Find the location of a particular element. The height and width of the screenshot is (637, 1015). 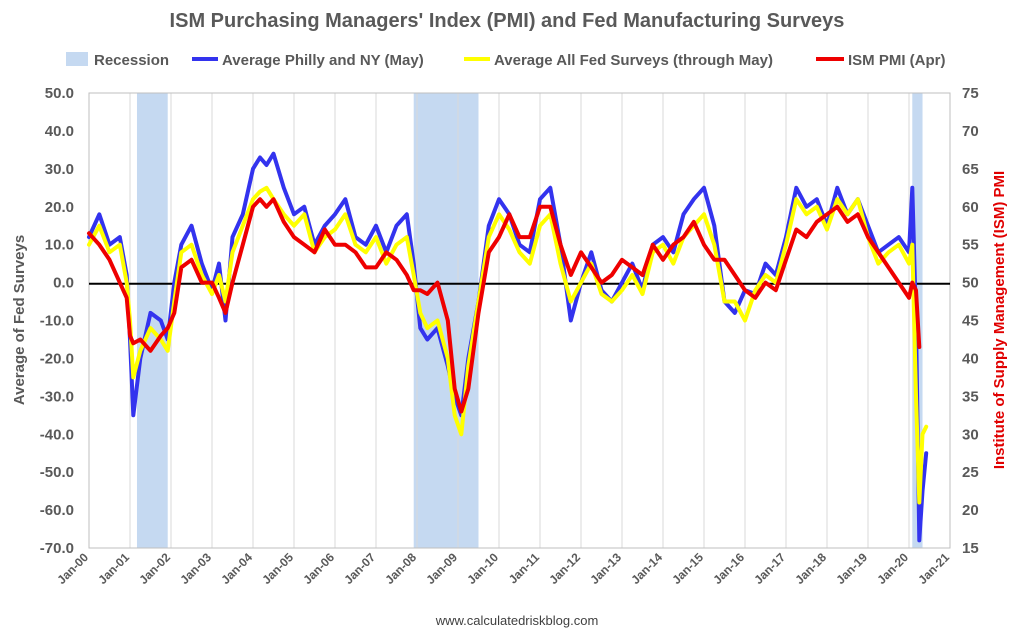

y-left-tick-label-3: 20.0 is located at coordinates (59, 207).